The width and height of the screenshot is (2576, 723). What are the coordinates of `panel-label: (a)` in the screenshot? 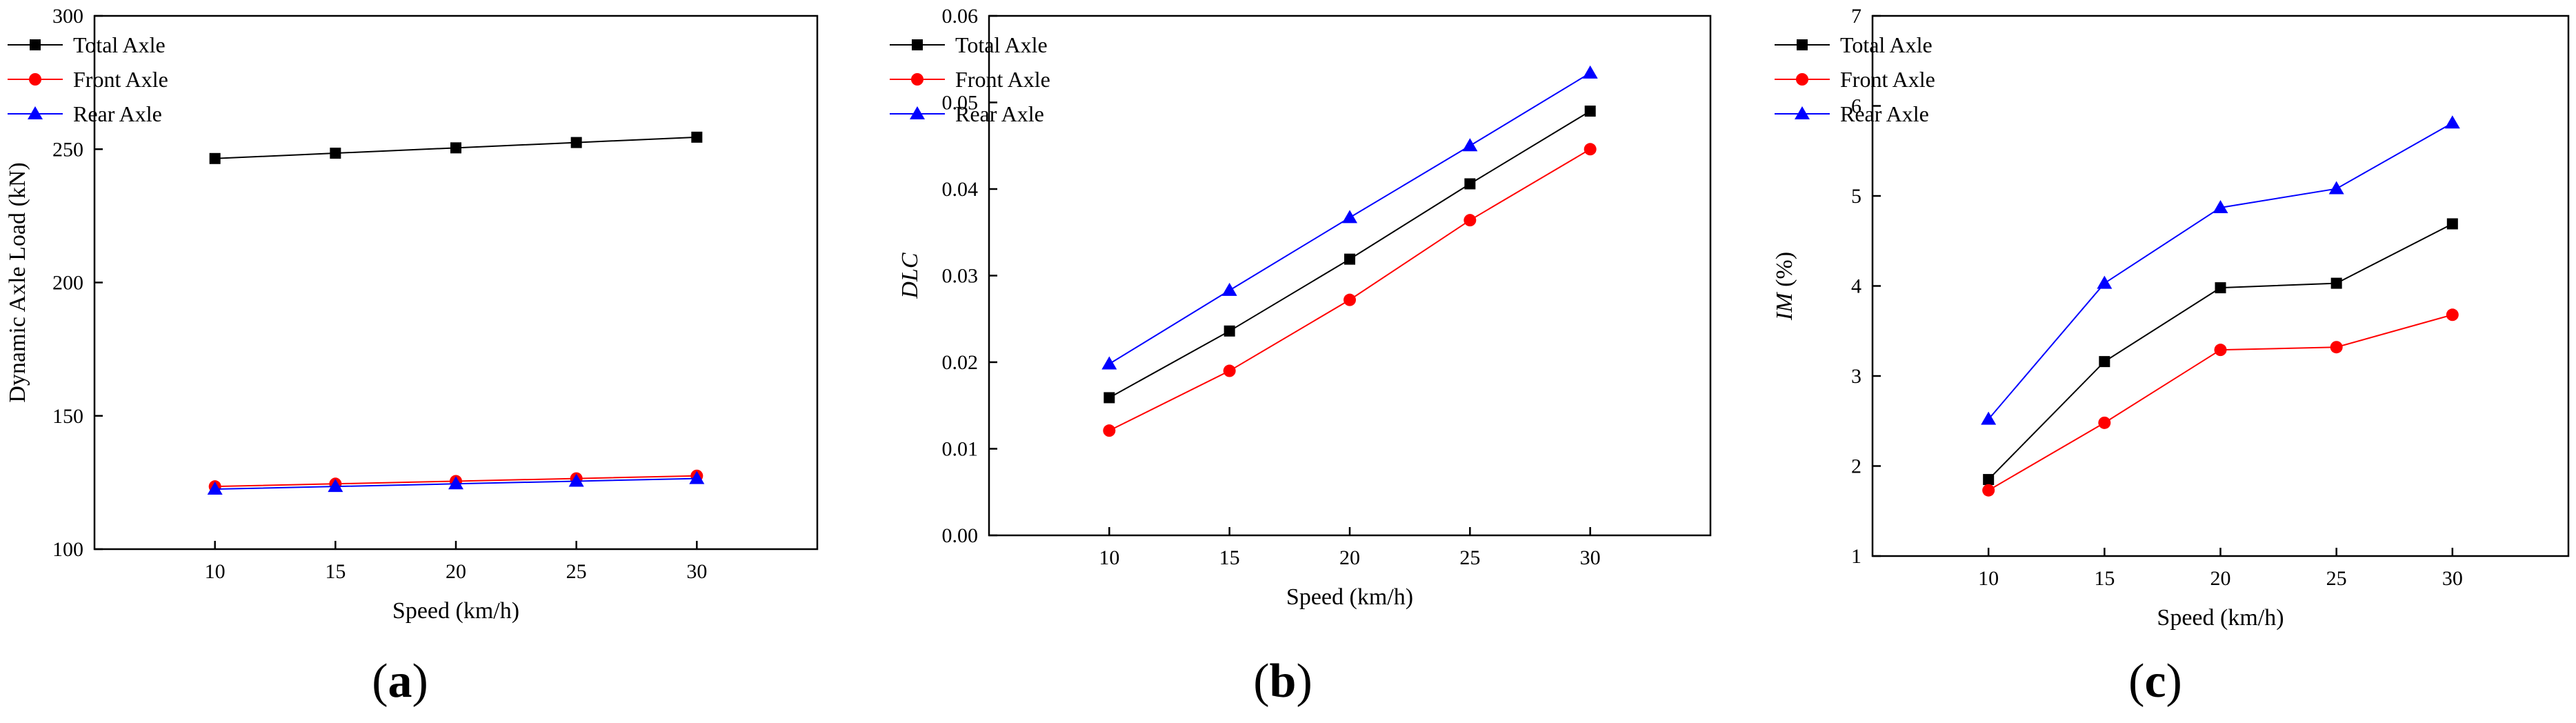 It's located at (400, 681).